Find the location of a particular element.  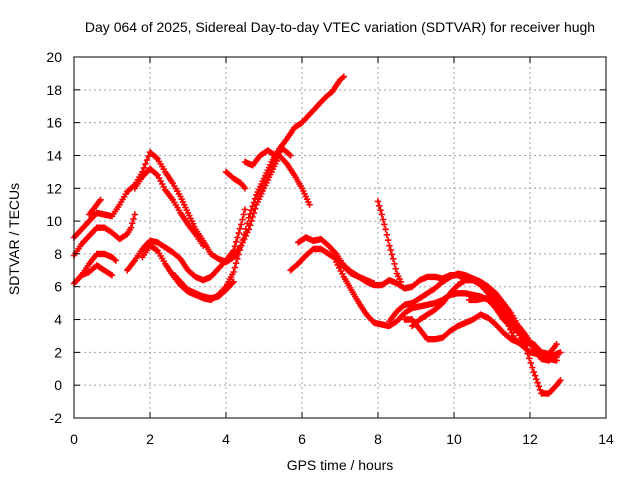

y-tick-label: 0 is located at coordinates (58, 385).